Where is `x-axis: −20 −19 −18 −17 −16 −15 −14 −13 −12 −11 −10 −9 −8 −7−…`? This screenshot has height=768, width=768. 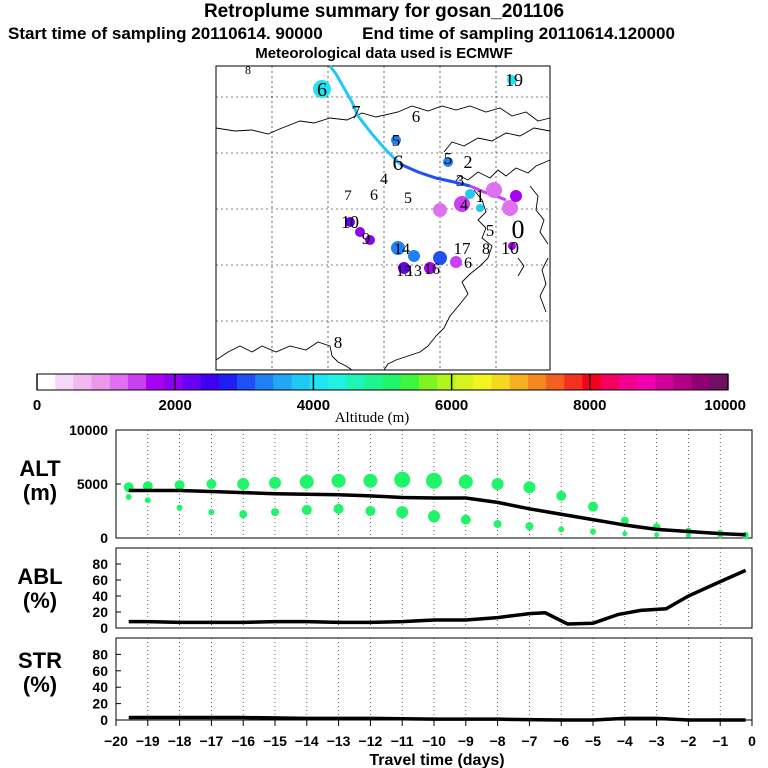 x-axis: −20 −19 −18 −17 −16 −15 −14 −13 −12 −11 −10 −9 −8 −7−… is located at coordinates (430, 744).